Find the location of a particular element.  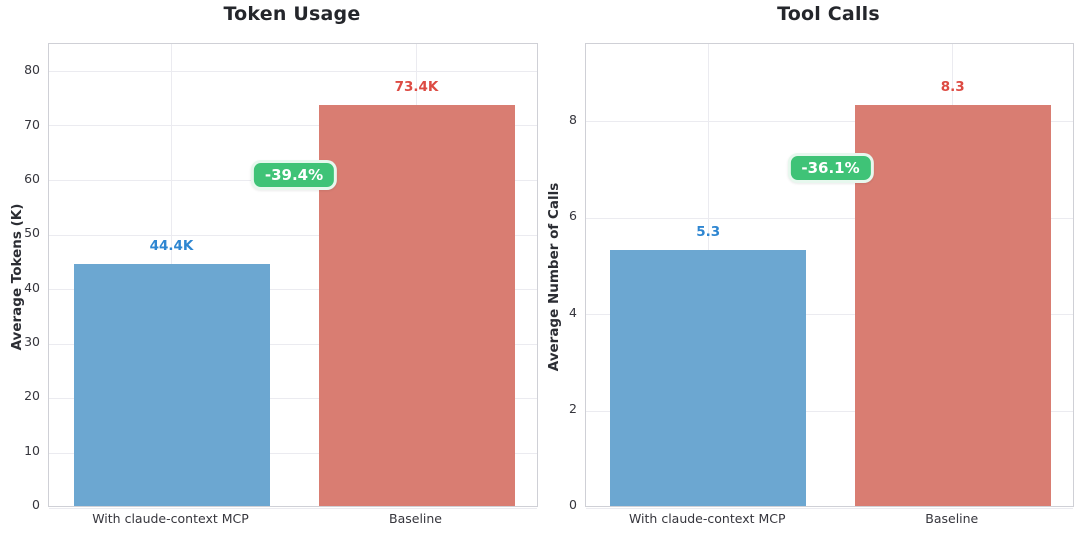

y-tick-label: 40 is located at coordinates (32, 287).